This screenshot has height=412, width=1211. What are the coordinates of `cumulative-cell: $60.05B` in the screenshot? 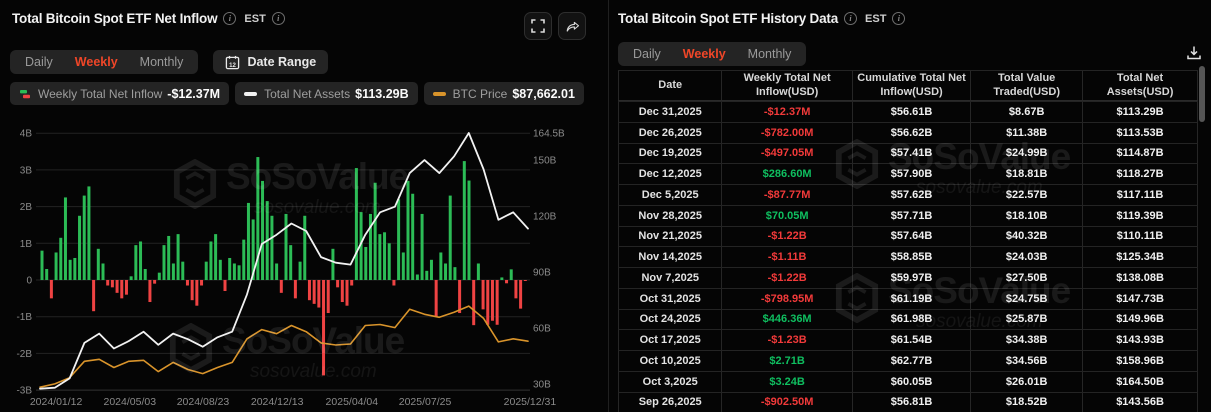 It's located at (912, 381).